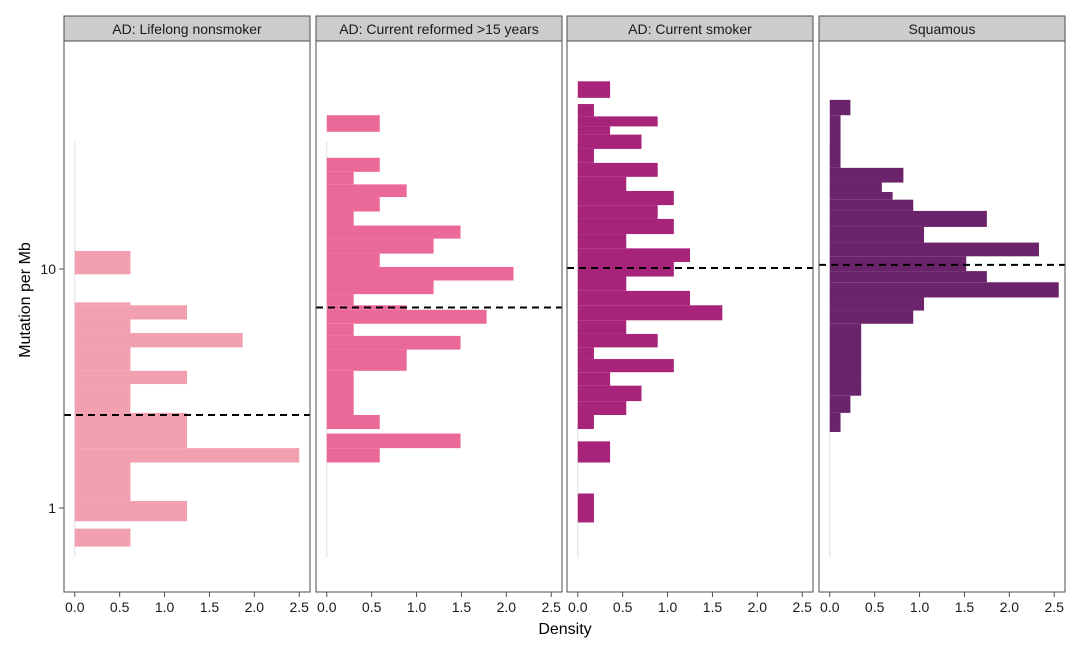 The image size is (1089, 647). I want to click on facet-strip-label: AD: Current reformed >15 years, so click(439, 29).